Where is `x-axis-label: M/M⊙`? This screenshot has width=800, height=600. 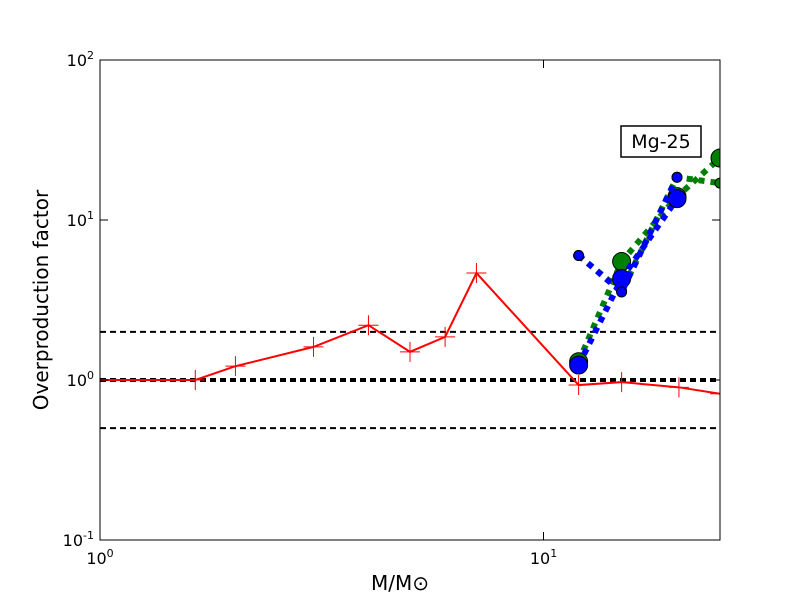
x-axis-label: M/M⊙ is located at coordinates (400, 583).